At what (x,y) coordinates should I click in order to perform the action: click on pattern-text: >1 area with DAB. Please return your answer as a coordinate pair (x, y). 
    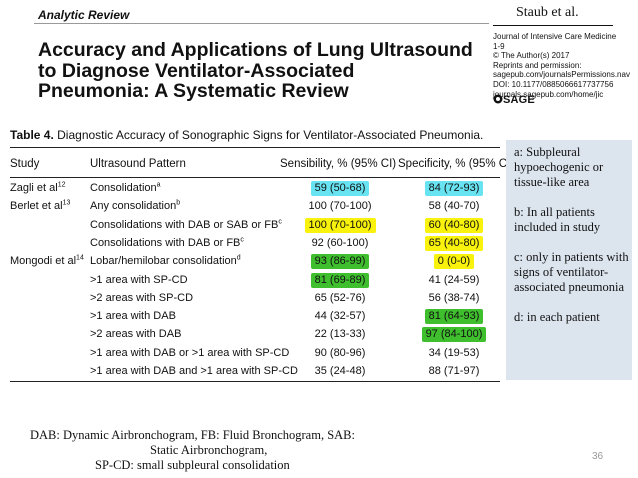
    Looking at the image, I should click on (133, 316).